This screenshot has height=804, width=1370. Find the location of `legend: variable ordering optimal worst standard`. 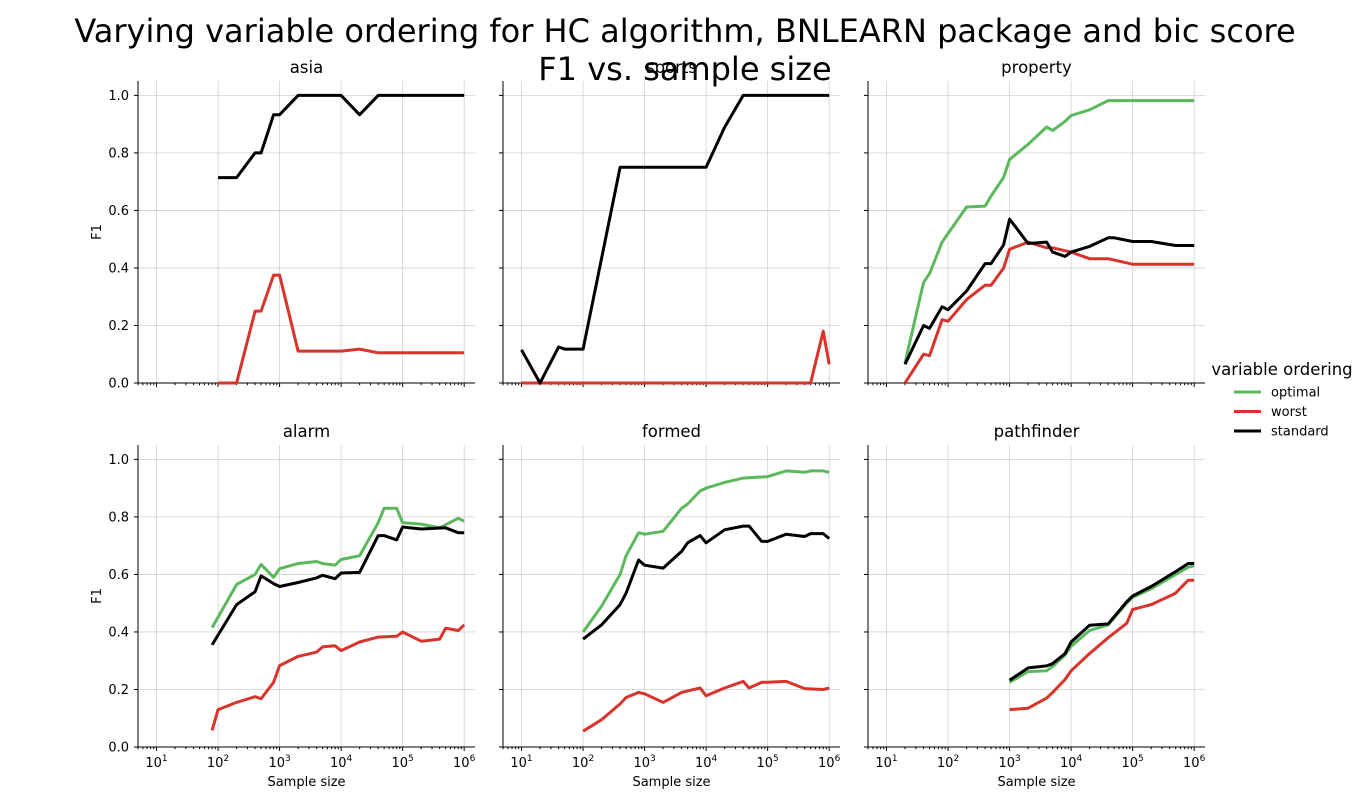

legend: variable ordering optimal worst standard is located at coordinates (1281, 400).